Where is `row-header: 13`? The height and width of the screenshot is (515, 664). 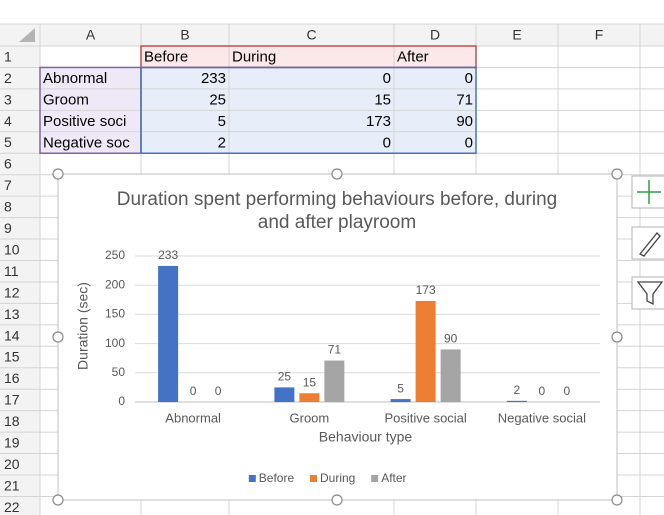 row-header: 13 is located at coordinates (12, 314).